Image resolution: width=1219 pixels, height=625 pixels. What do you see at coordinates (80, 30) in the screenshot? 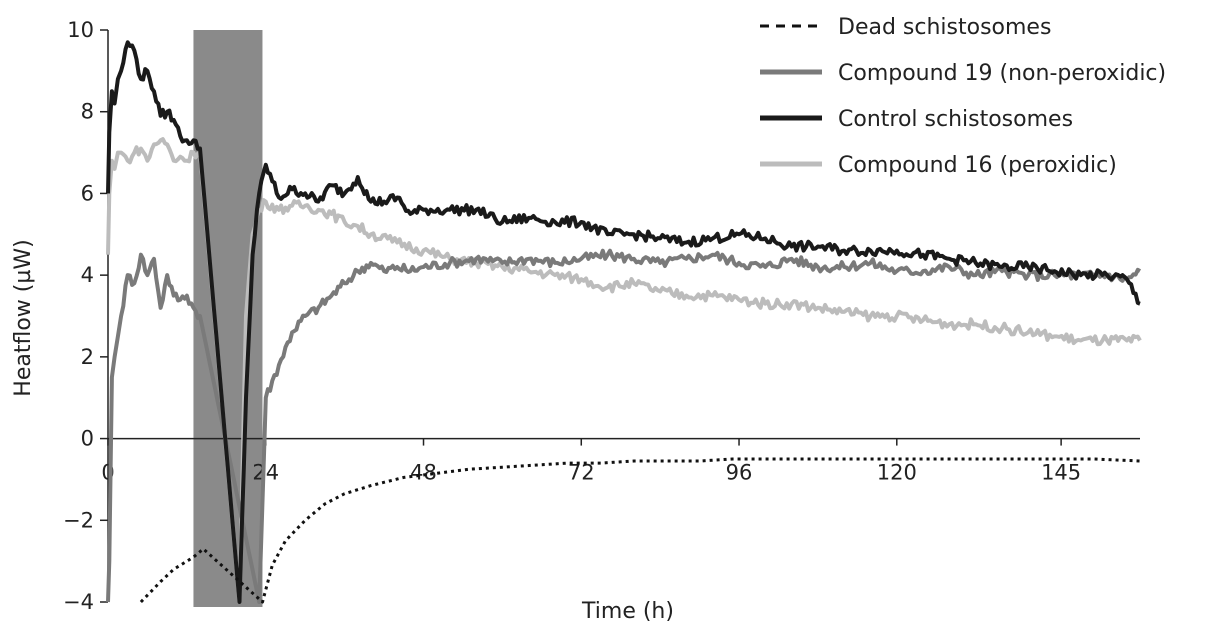
I see `y-tick-label: 10` at bounding box center [80, 30].